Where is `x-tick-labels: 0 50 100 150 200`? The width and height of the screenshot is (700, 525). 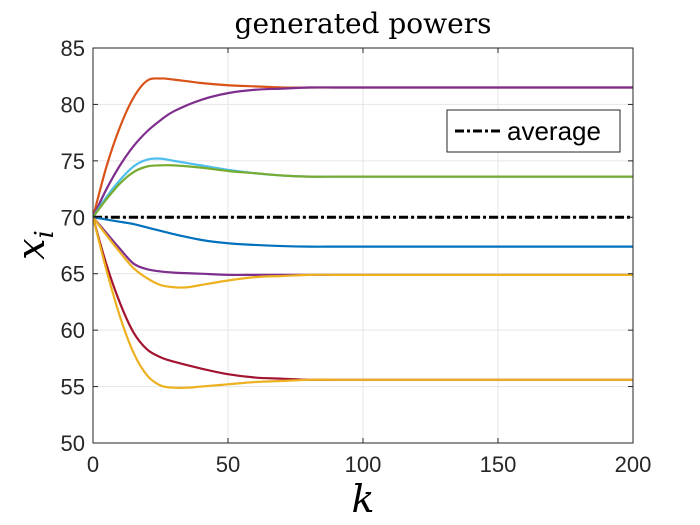 x-tick-labels: 0 50 100 150 200 is located at coordinates (369, 464).